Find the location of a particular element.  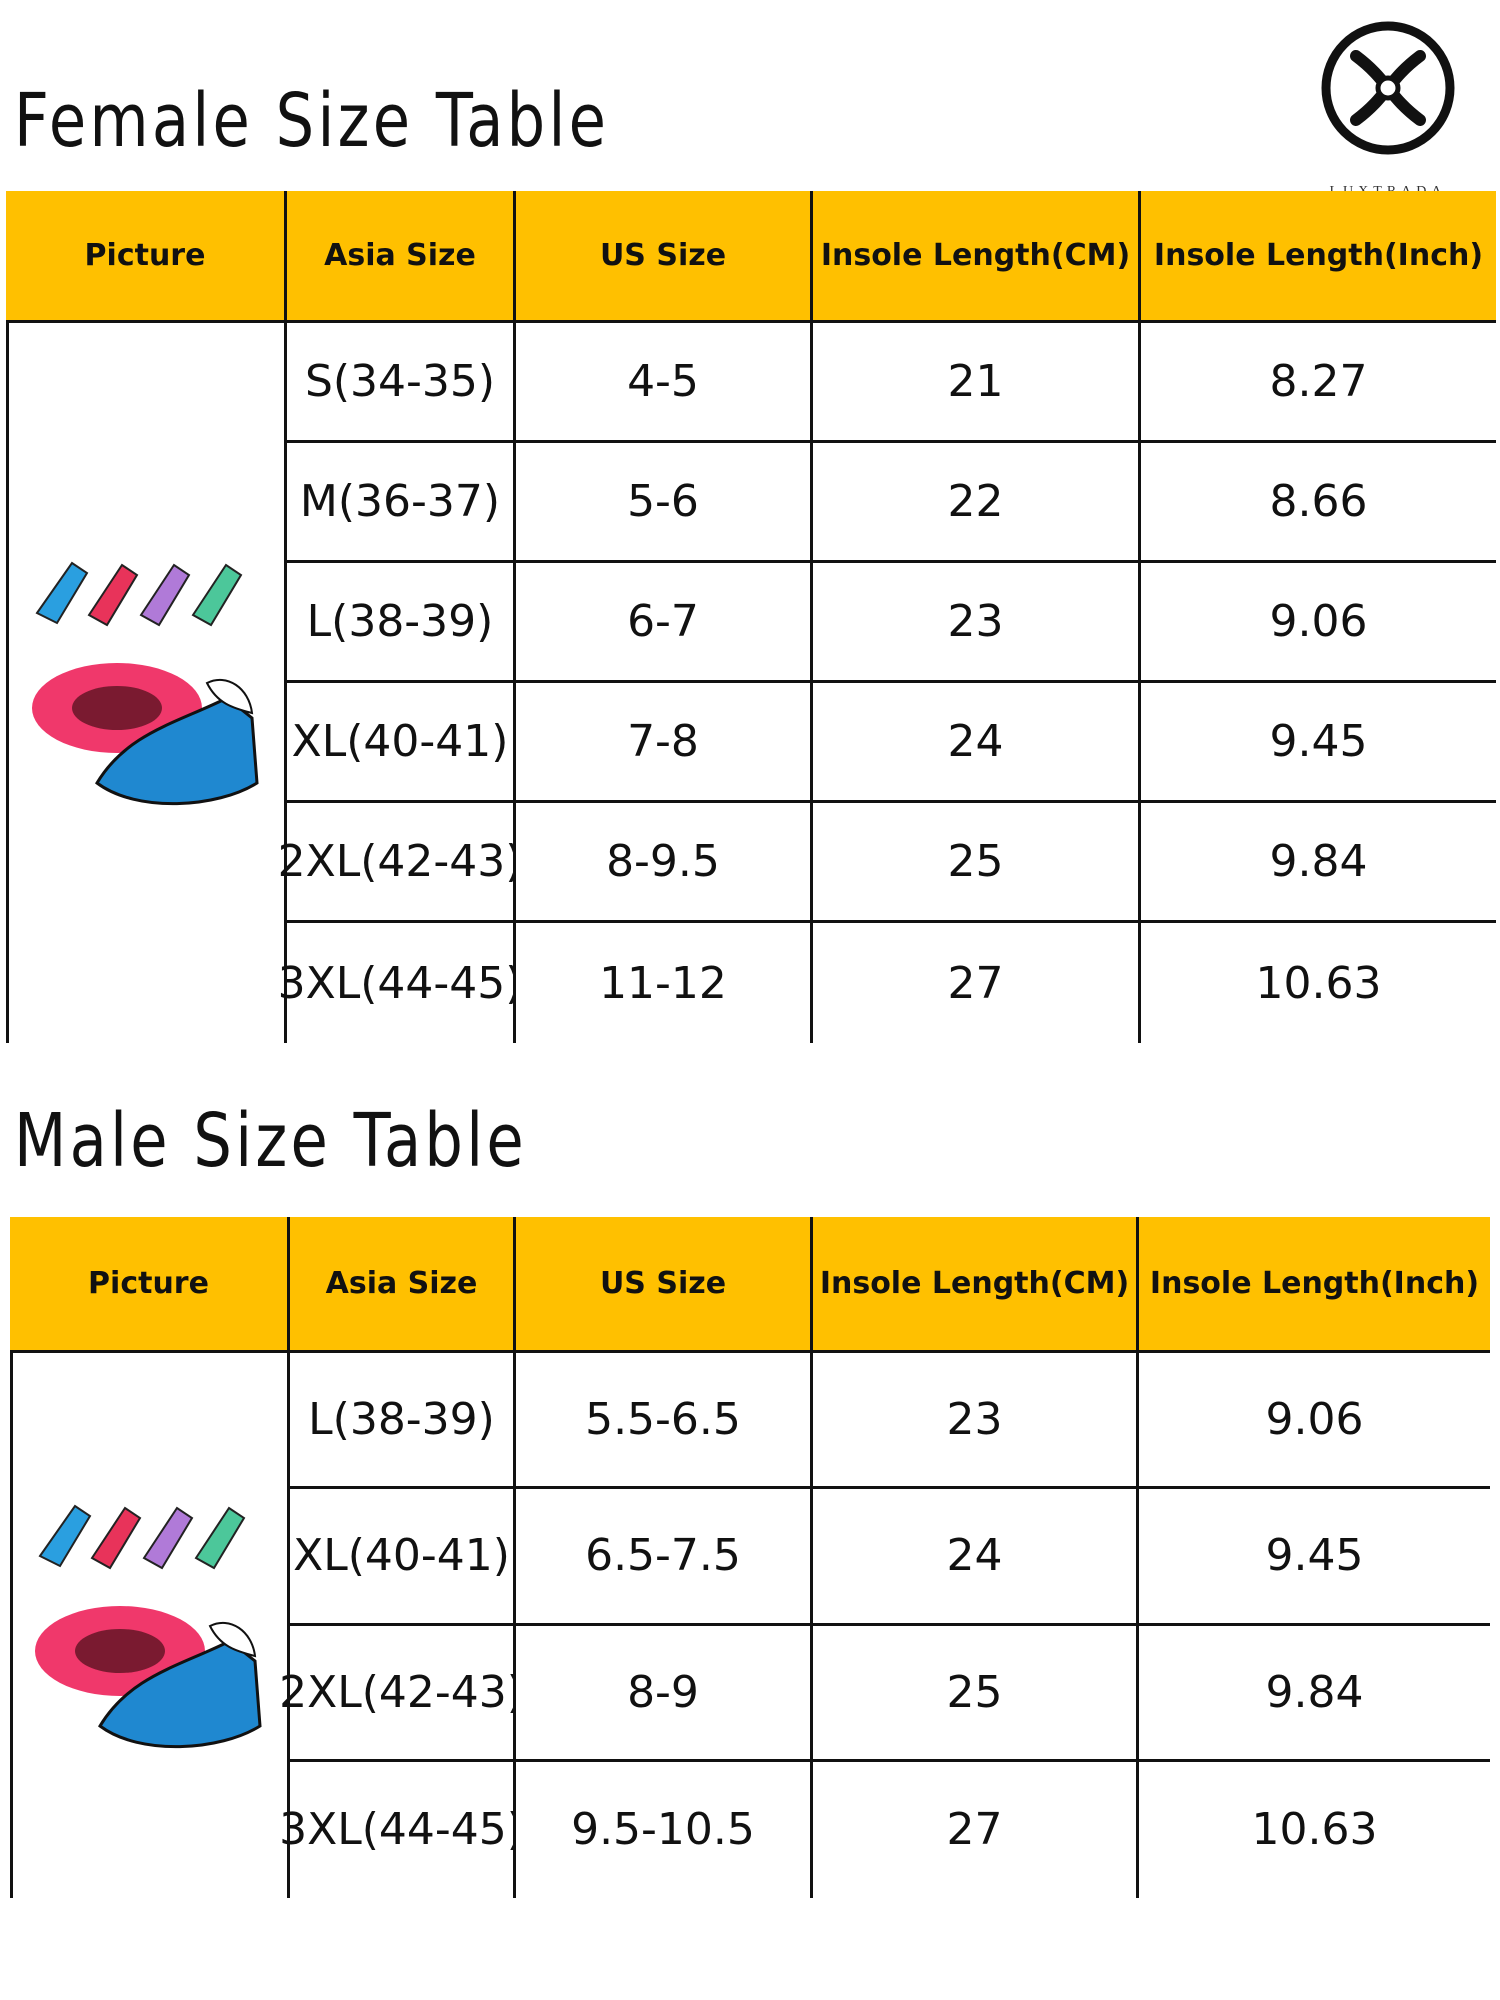

table-cell: 21 is located at coordinates (977, 383).